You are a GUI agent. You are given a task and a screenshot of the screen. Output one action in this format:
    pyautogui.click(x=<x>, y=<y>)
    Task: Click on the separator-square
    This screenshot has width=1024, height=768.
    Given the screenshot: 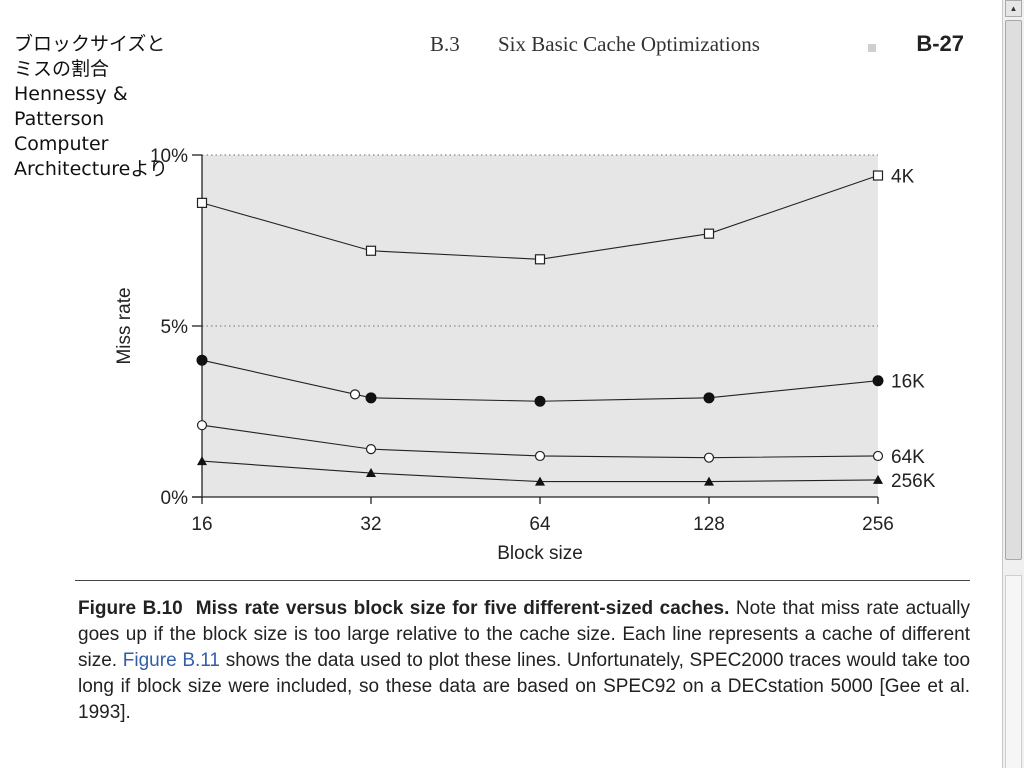 What is the action you would take?
    pyautogui.click(x=872, y=48)
    